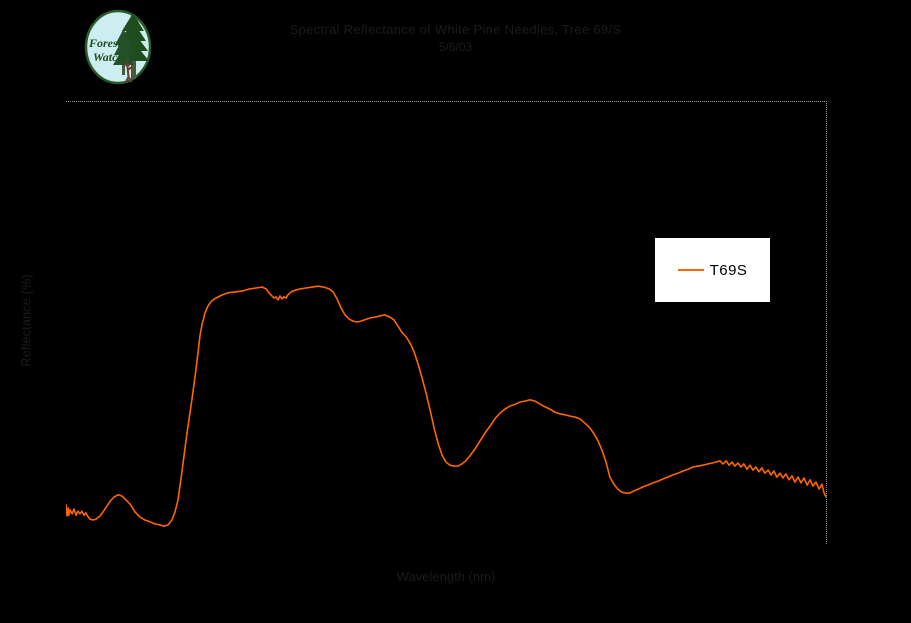 This screenshot has height=623, width=911. I want to click on y-axis-label: Reflectance (%), so click(26, 320).